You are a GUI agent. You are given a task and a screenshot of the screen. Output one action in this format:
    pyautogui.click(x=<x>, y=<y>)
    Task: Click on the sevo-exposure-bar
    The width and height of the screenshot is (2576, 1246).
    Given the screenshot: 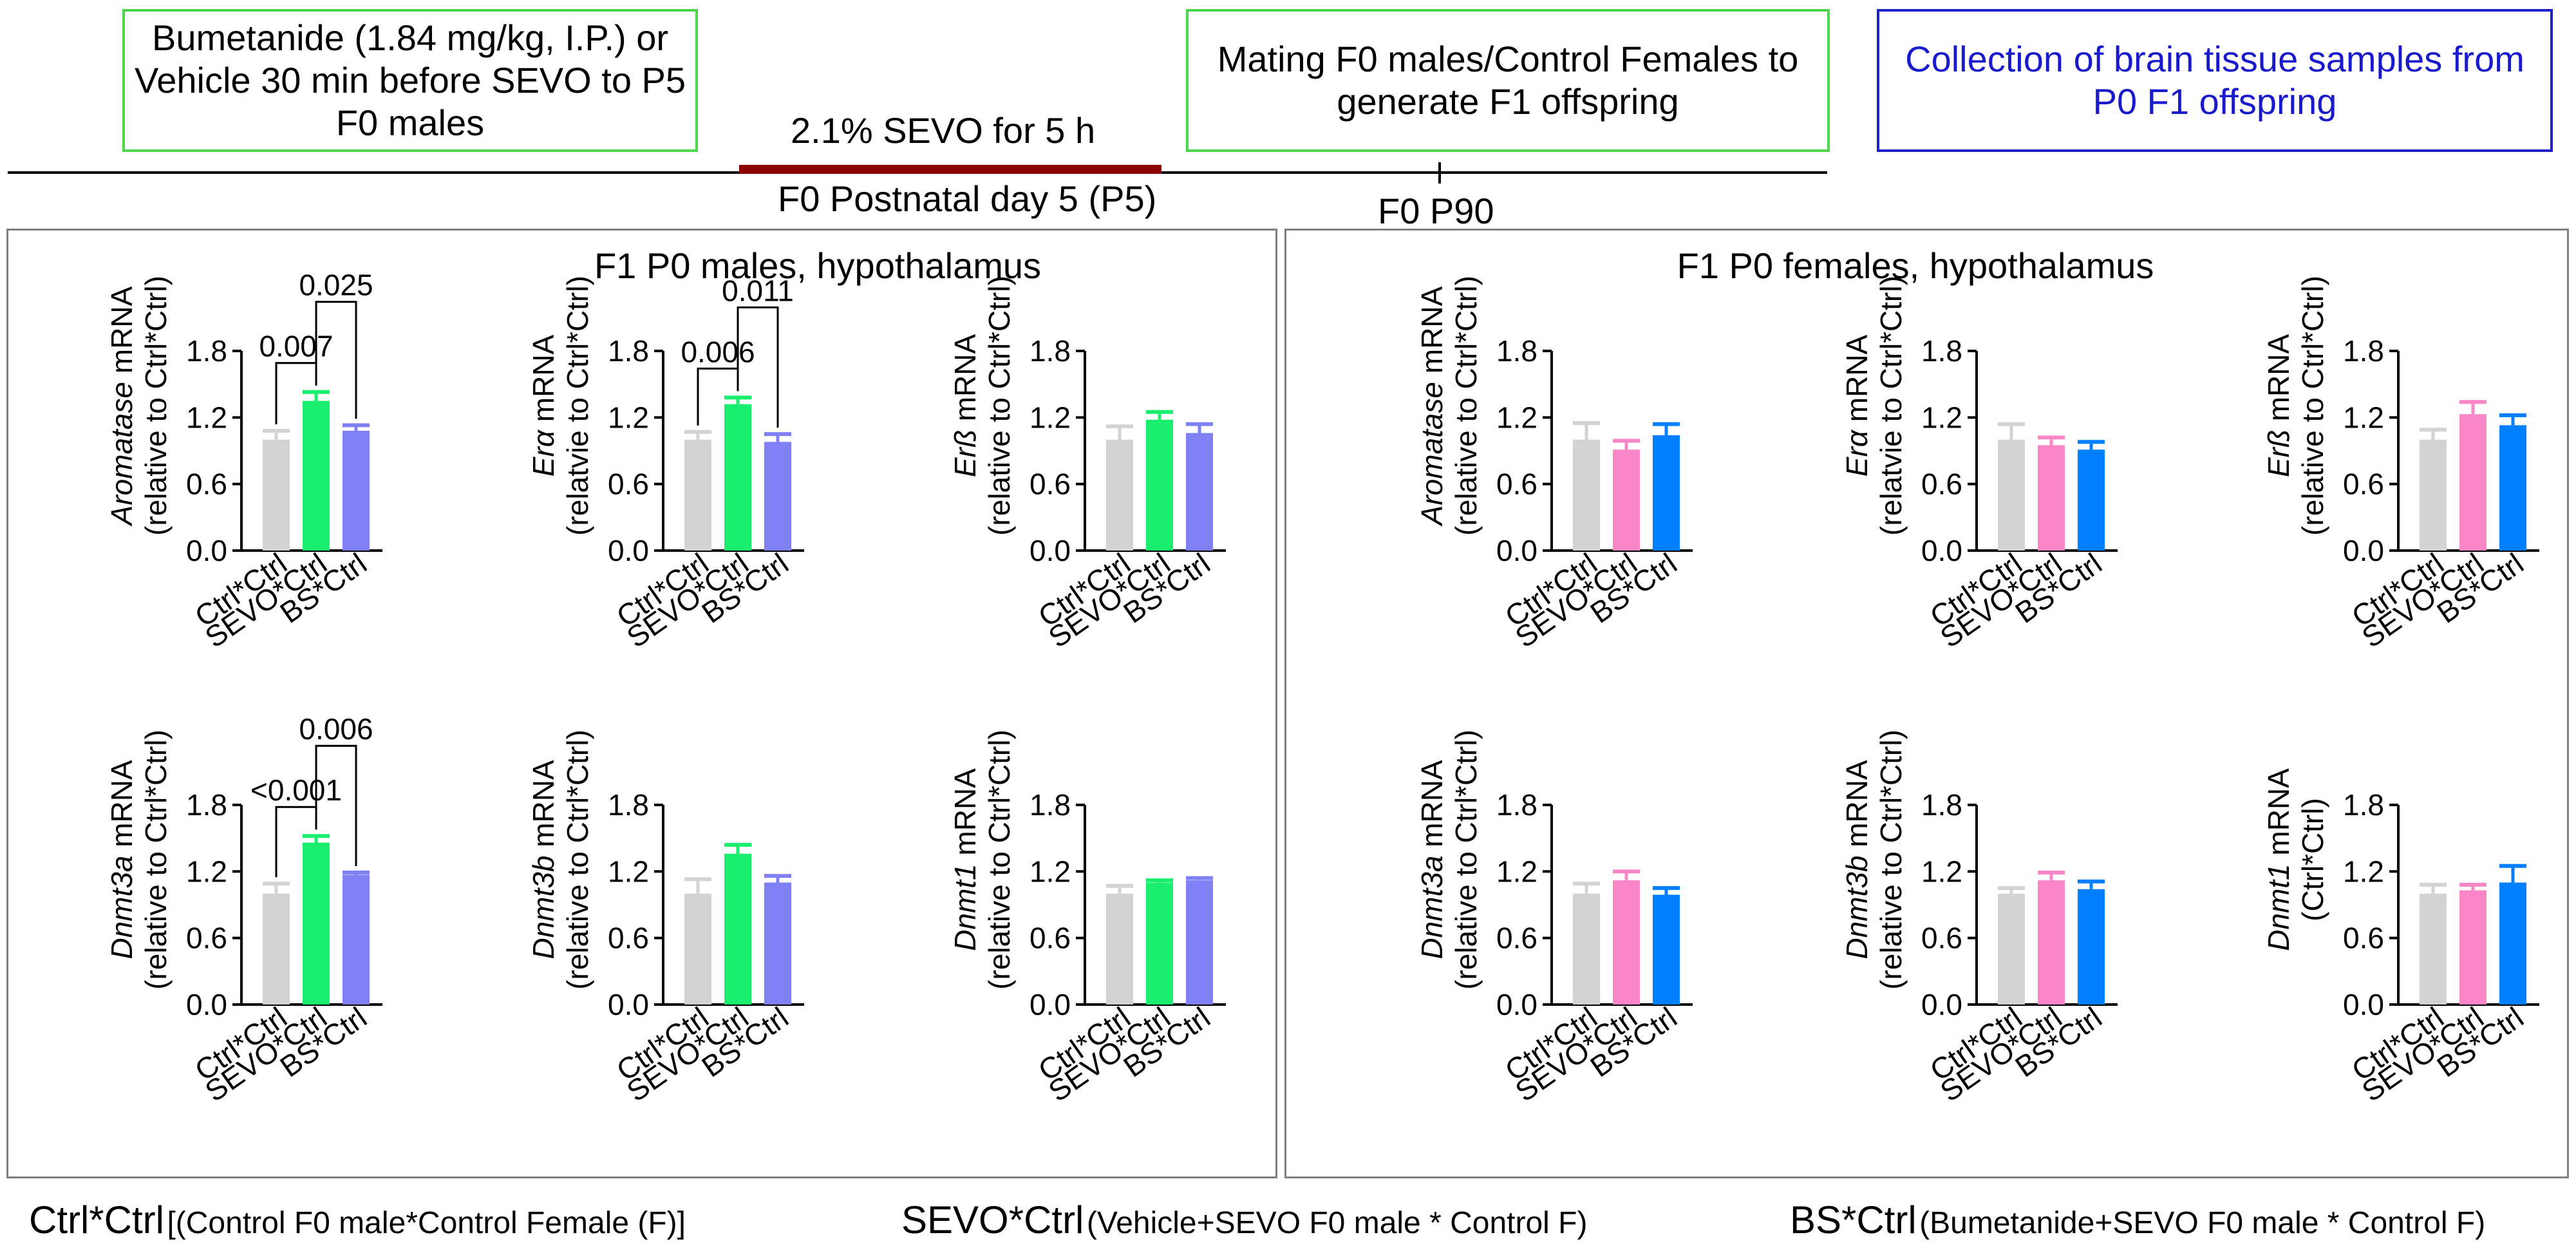 What is the action you would take?
    pyautogui.click(x=950, y=169)
    